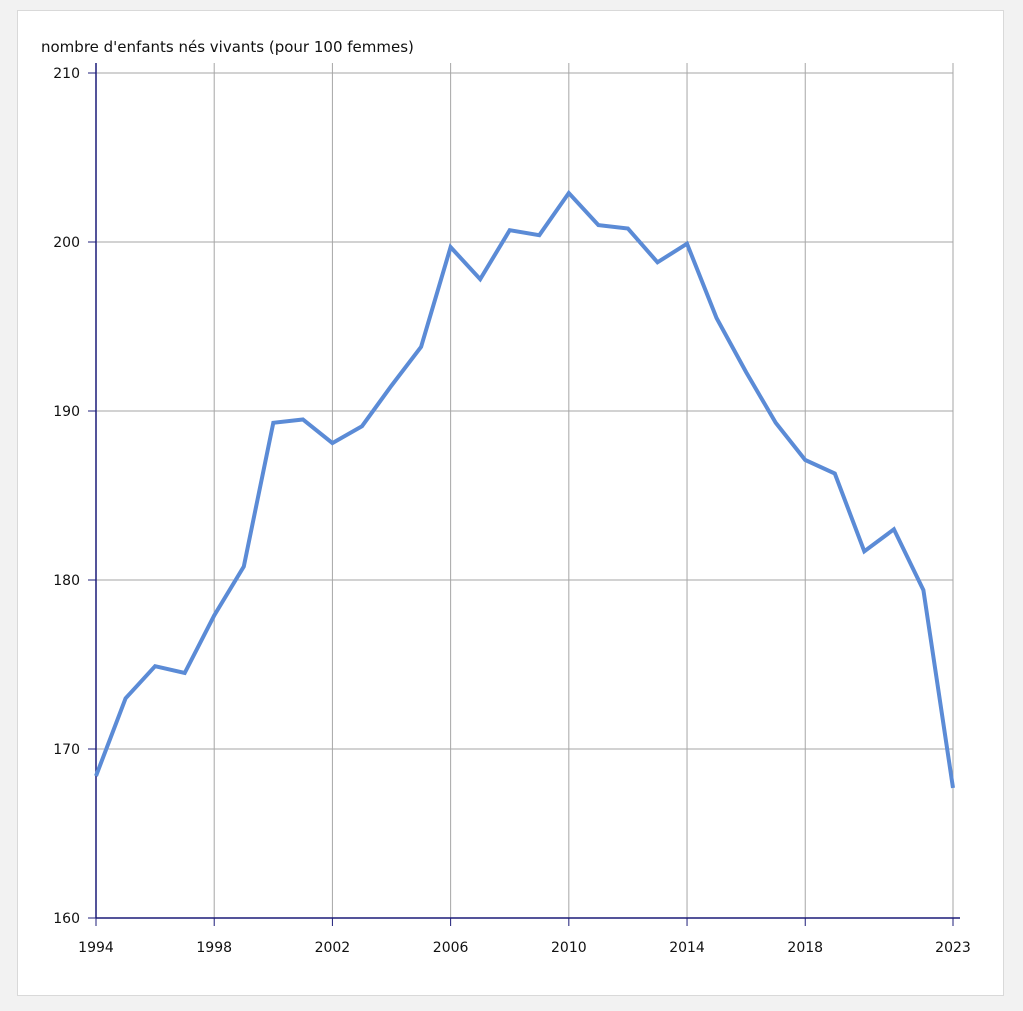  Describe the element at coordinates (66, 919) in the screenshot. I see `y-tick-label: 160` at that location.